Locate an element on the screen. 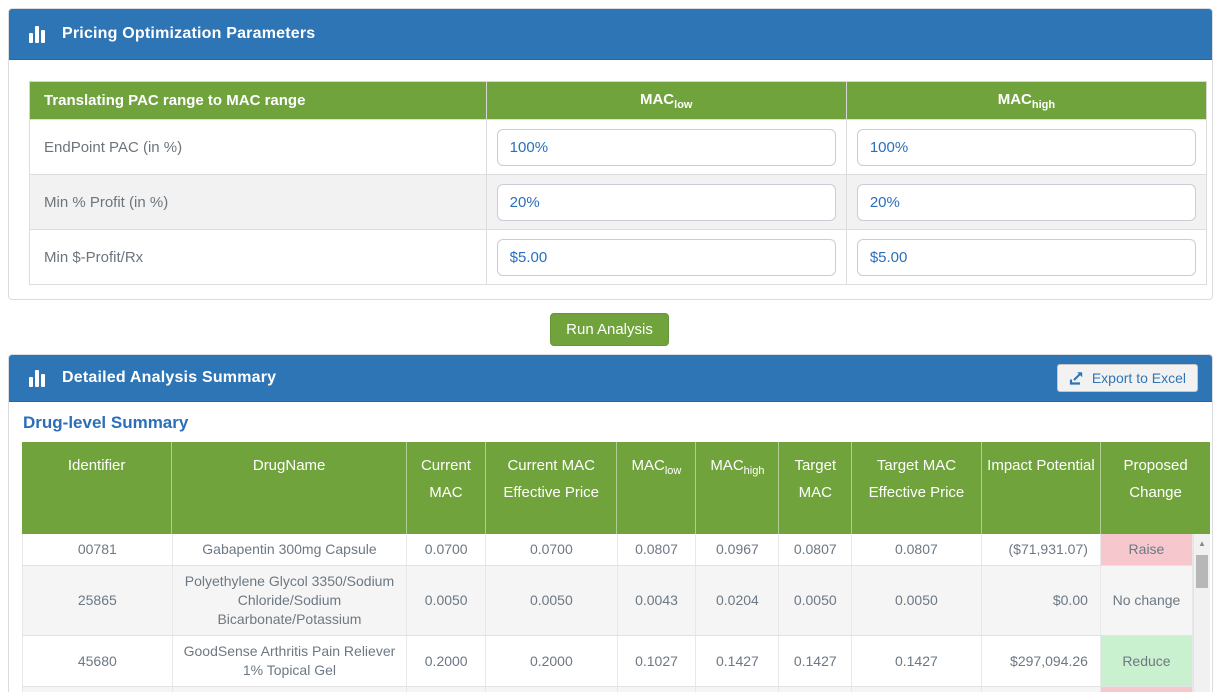  mac-high-column-header: MAChigh is located at coordinates (1026, 100).